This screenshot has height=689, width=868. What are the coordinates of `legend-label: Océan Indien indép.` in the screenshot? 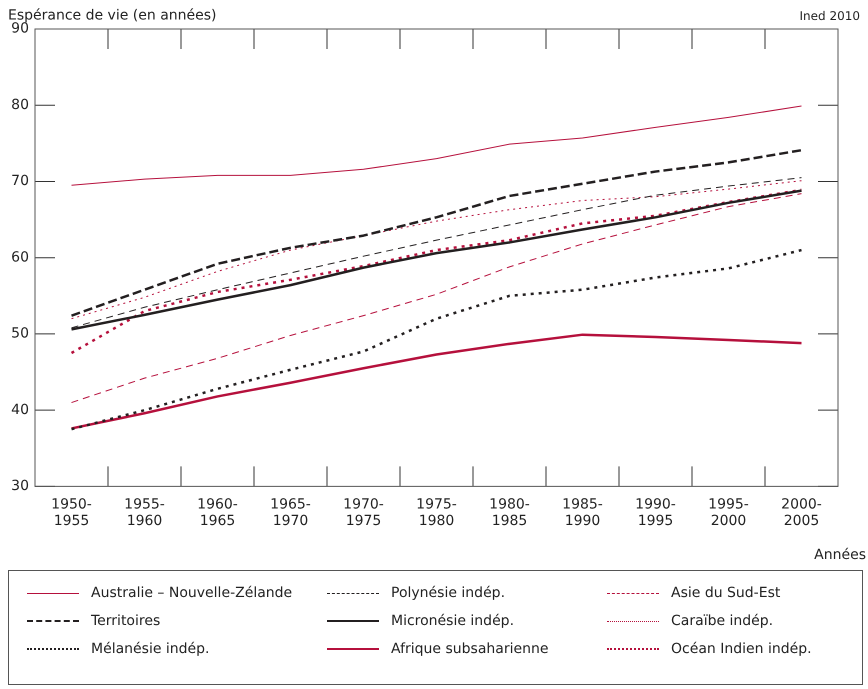 It's located at (741, 649).